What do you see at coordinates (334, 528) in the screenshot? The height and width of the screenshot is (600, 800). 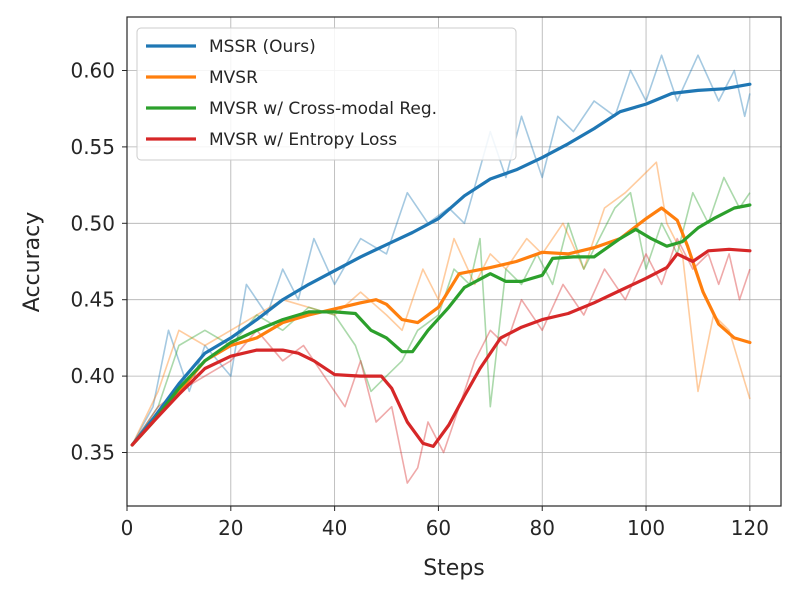 I see `x-tick-label: 40` at bounding box center [334, 528].